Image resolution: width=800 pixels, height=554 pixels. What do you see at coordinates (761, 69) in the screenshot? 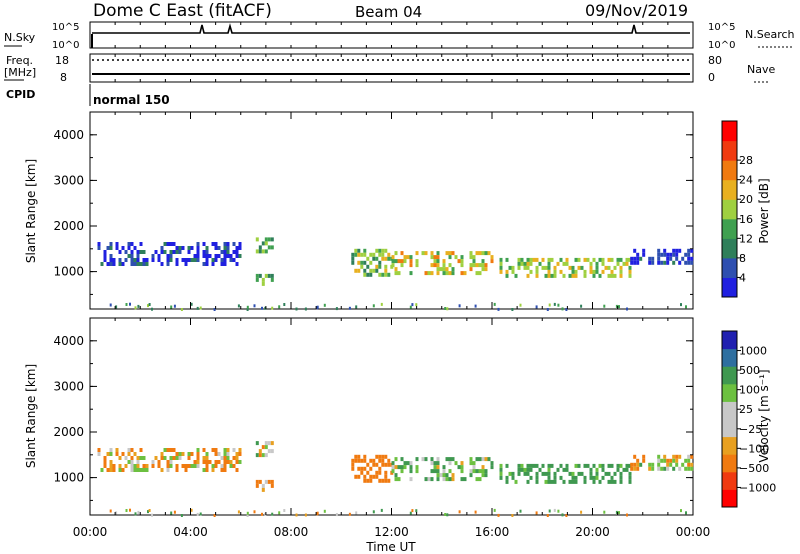
I see `nave-label: Nave` at bounding box center [761, 69].